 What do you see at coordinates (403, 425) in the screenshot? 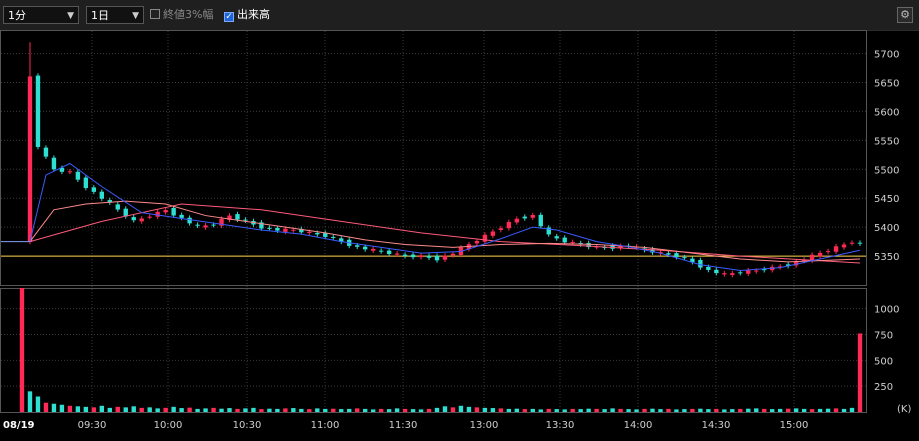
I see `time-tick-label: 11:30` at bounding box center [403, 425].